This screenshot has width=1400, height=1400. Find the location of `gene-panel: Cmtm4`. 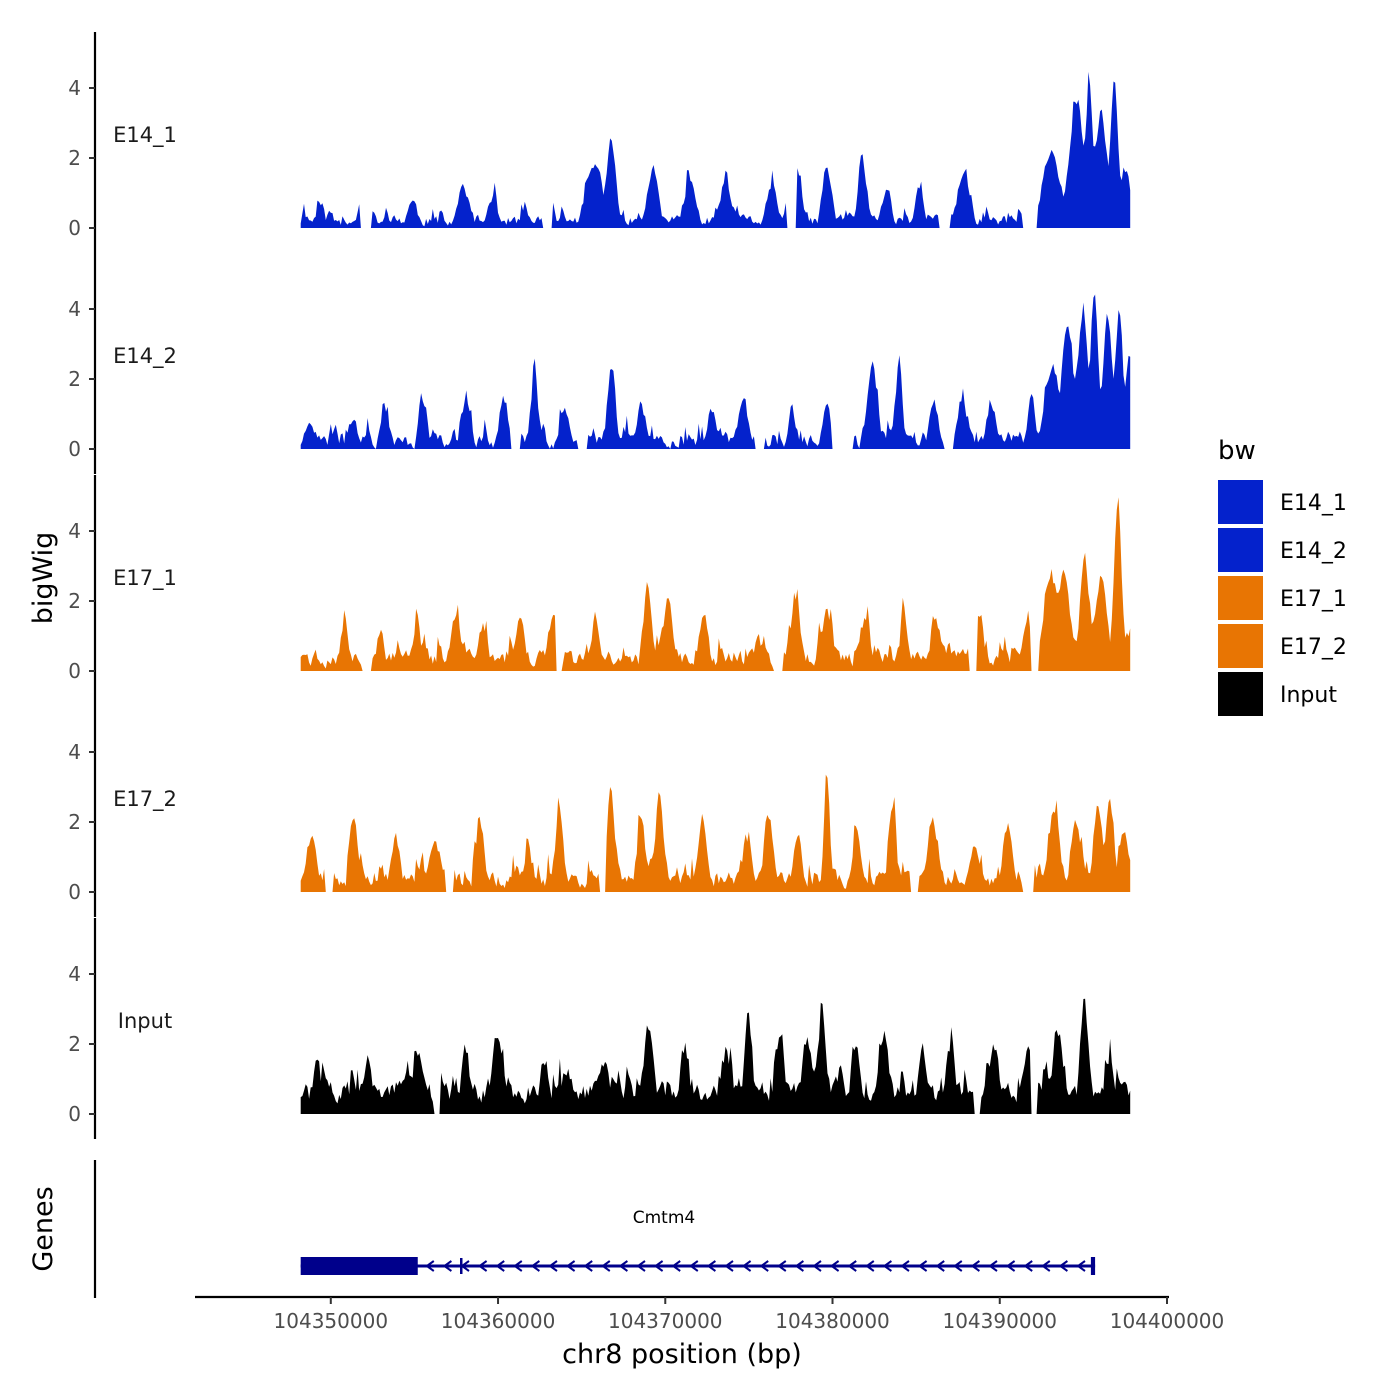

gene-panel: Cmtm4 is located at coordinates (594, 1229).